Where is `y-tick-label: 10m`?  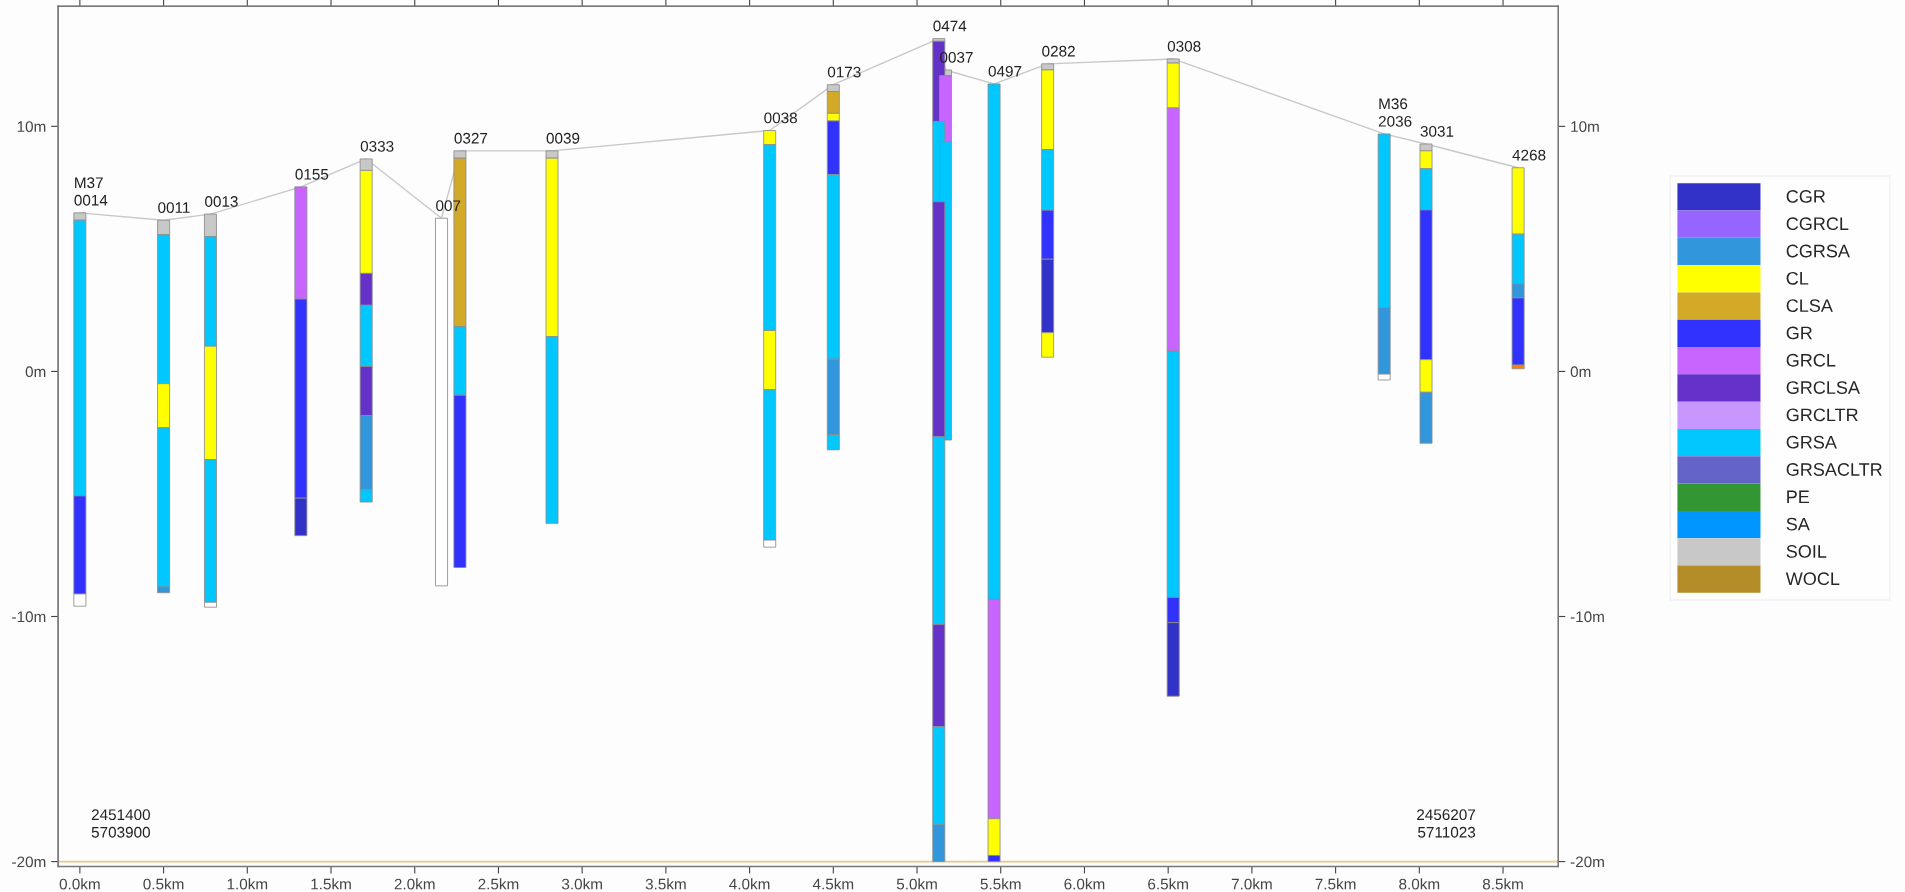 y-tick-label: 10m is located at coordinates (31, 127).